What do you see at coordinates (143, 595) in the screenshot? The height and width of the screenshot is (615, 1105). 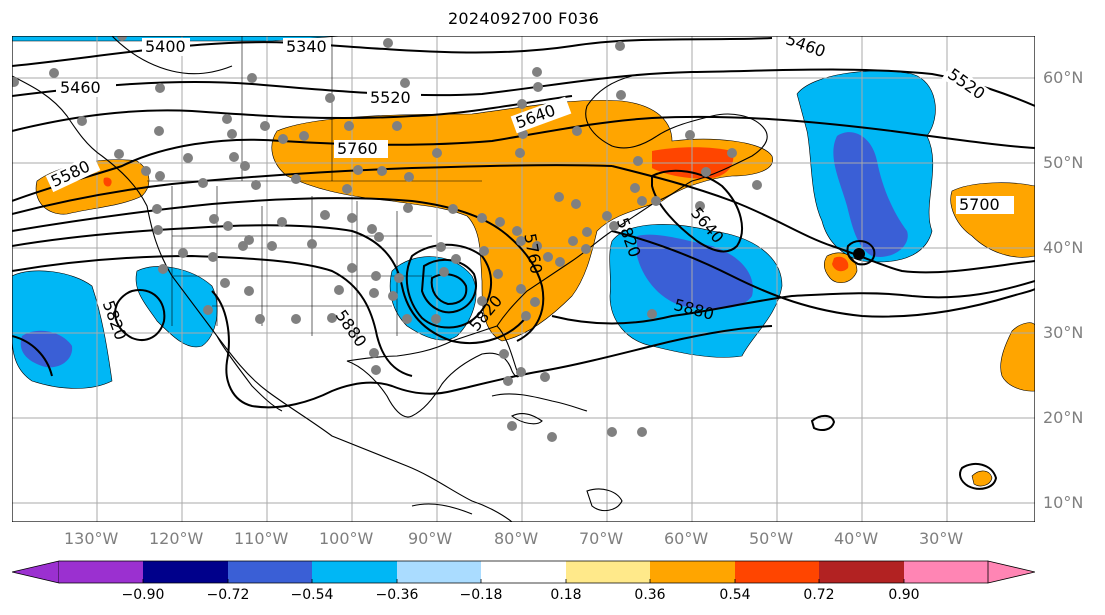 I see `colorbar-tick-label: −0.90` at bounding box center [143, 595].